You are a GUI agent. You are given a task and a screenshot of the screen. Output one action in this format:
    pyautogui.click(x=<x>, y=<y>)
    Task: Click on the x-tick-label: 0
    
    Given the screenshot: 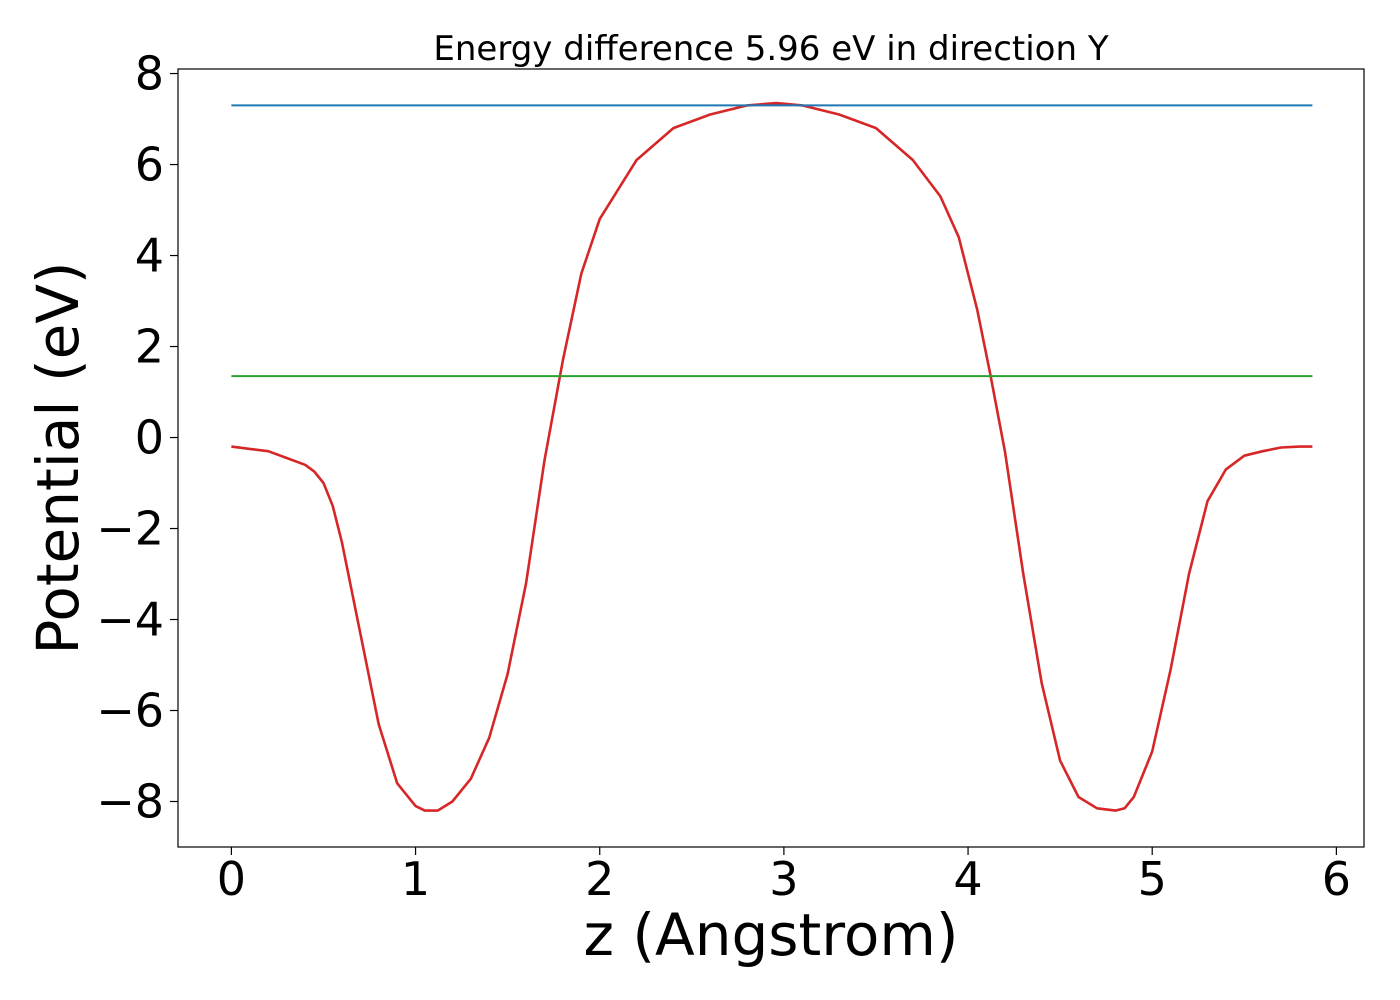 What is the action you would take?
    pyautogui.click(x=231, y=879)
    